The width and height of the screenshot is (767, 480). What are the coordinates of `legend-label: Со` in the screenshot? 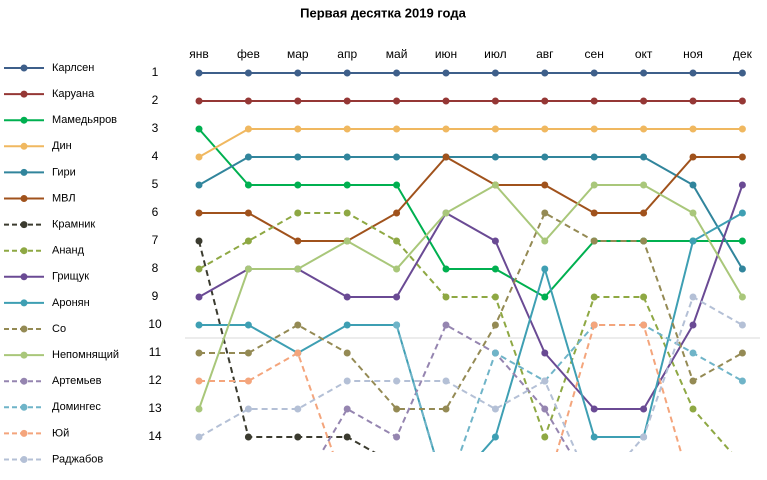 It's located at (59, 329).